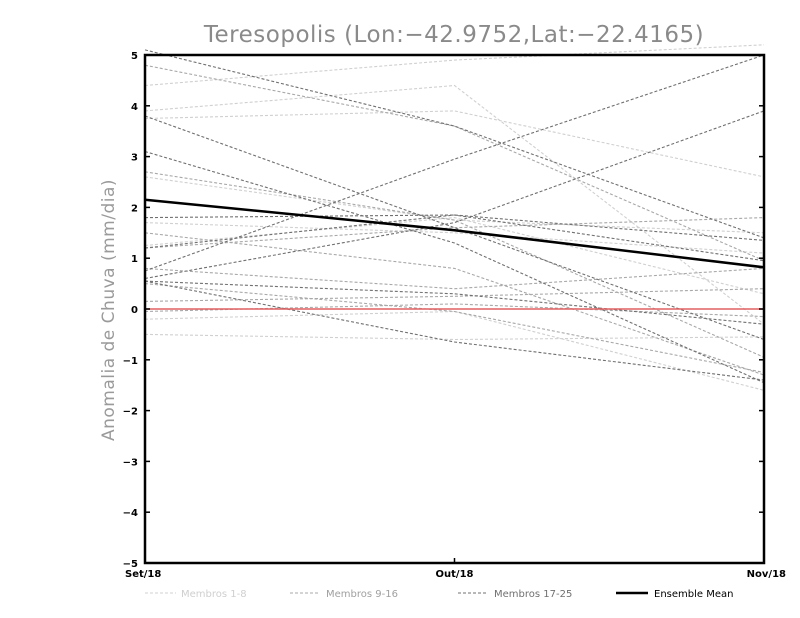 The image size is (800, 618). What do you see at coordinates (130, 513) in the screenshot?
I see `y-tick-label: −4` at bounding box center [130, 513].